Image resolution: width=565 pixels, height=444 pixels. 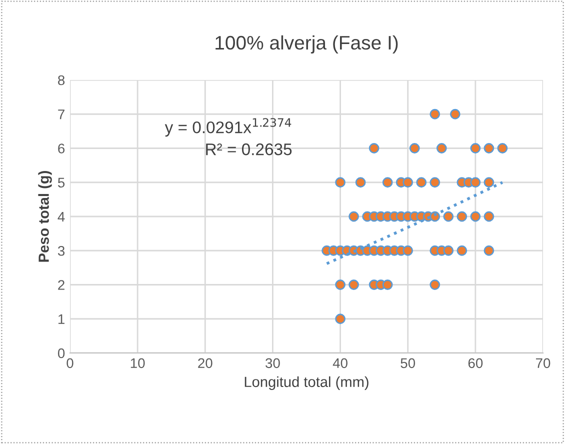 I want to click on annotation: R² = 0.2635, so click(x=249, y=149).